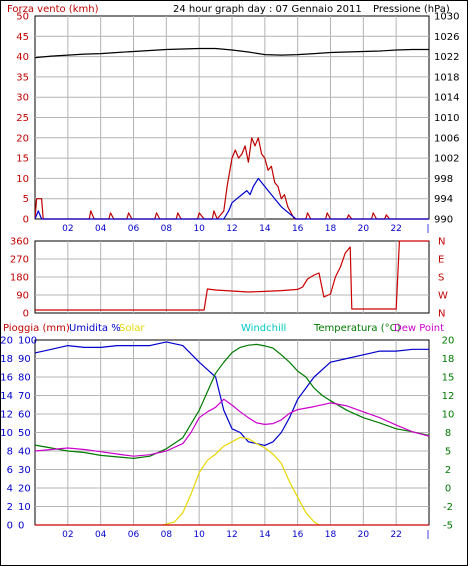 Image resolution: width=468 pixels, height=566 pixels. I want to click on wind-y-tick-label: 15, so click(22, 159).